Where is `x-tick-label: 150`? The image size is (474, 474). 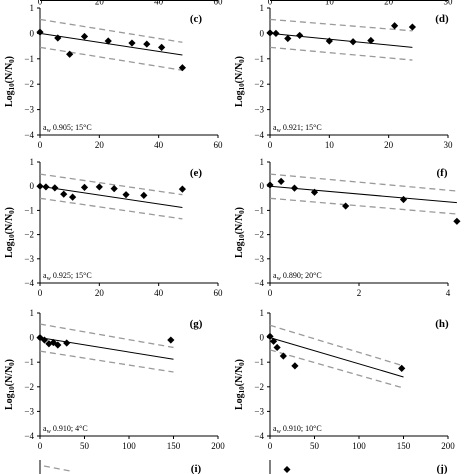 x-tick-label: 150 is located at coordinates (174, 446).